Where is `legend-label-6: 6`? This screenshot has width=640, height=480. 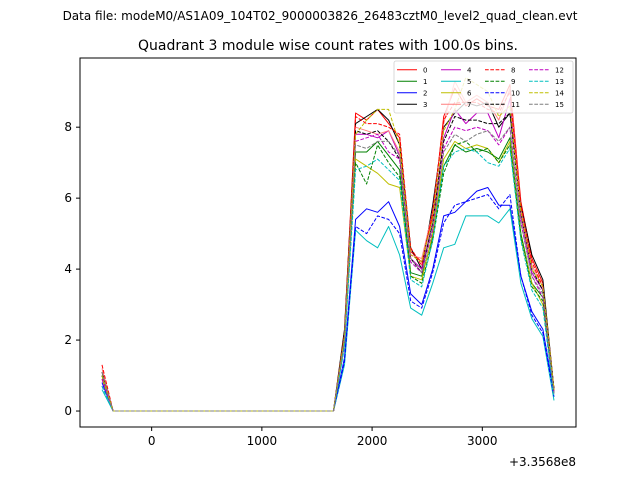
legend-label-6: 6 is located at coordinates (469, 93).